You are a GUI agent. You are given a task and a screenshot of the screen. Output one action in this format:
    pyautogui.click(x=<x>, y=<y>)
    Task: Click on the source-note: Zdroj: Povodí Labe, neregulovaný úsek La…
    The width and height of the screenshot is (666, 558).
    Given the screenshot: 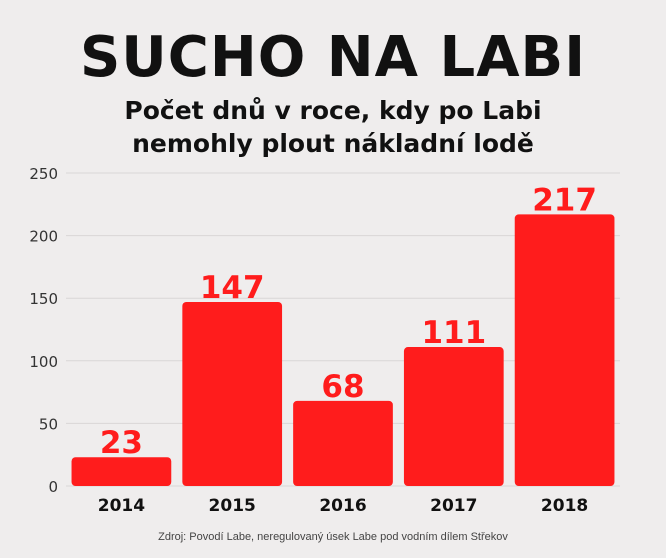 What is the action you would take?
    pyautogui.click(x=333, y=537)
    